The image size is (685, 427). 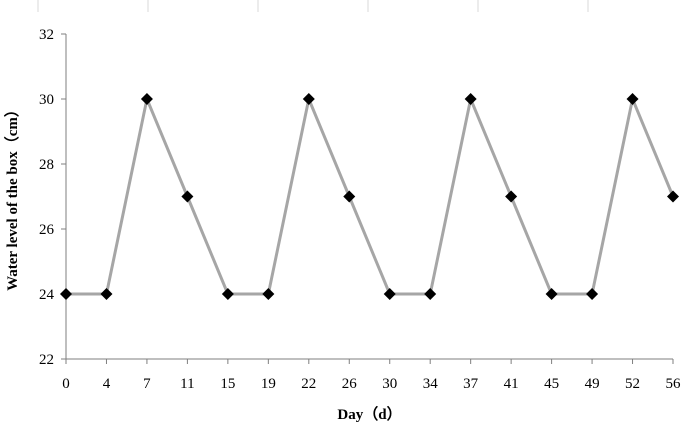 What do you see at coordinates (632, 384) in the screenshot?
I see `x-tick-label: 52` at bounding box center [632, 384].